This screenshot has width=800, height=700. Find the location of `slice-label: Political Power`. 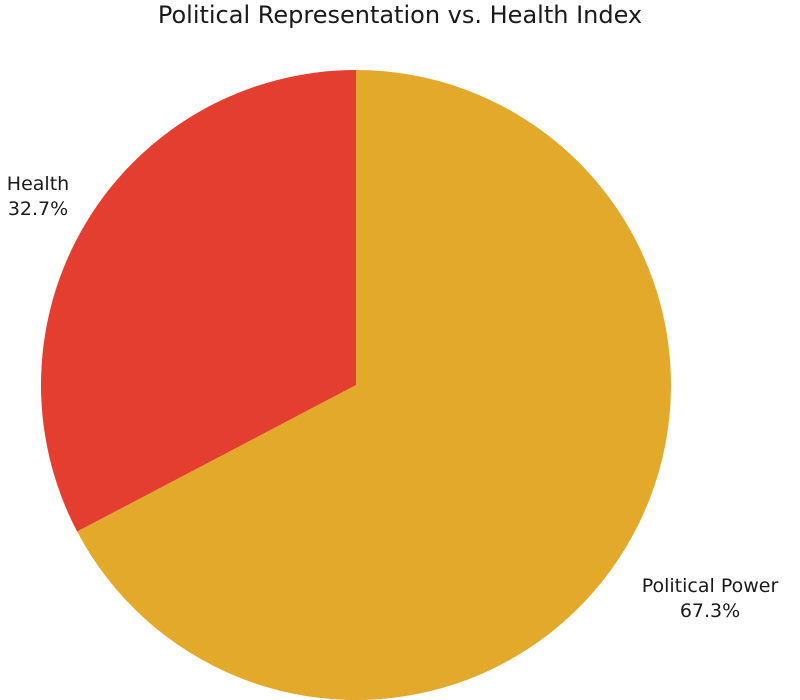

slice-label: Political Power is located at coordinates (710, 586).